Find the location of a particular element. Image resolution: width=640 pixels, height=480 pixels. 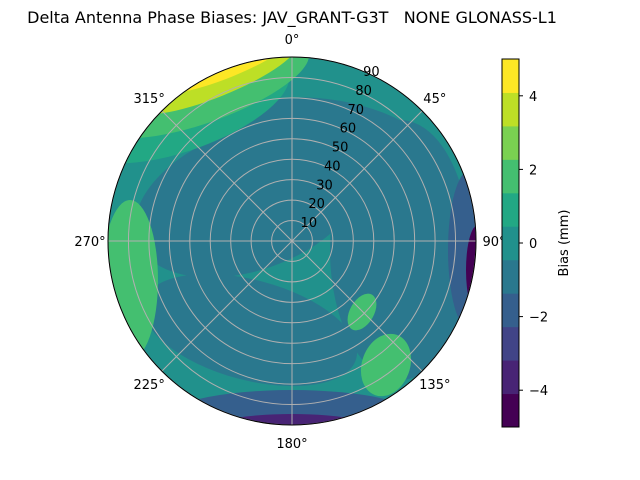

radial-tick-label: 70 is located at coordinates (355, 110).